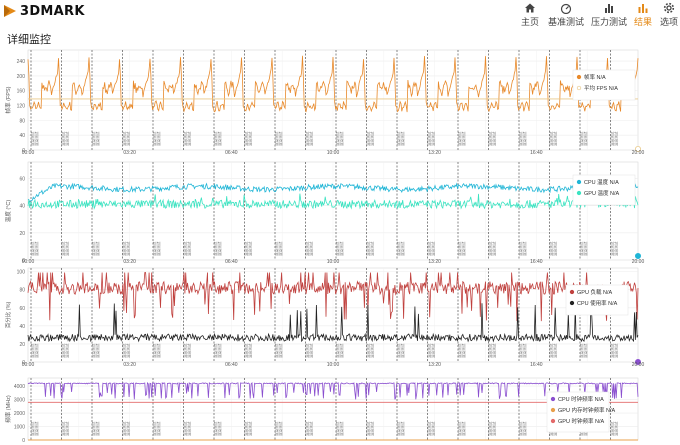 This screenshot has height=445, width=680. I want to click on nav-home-label: 主页, so click(529, 22).